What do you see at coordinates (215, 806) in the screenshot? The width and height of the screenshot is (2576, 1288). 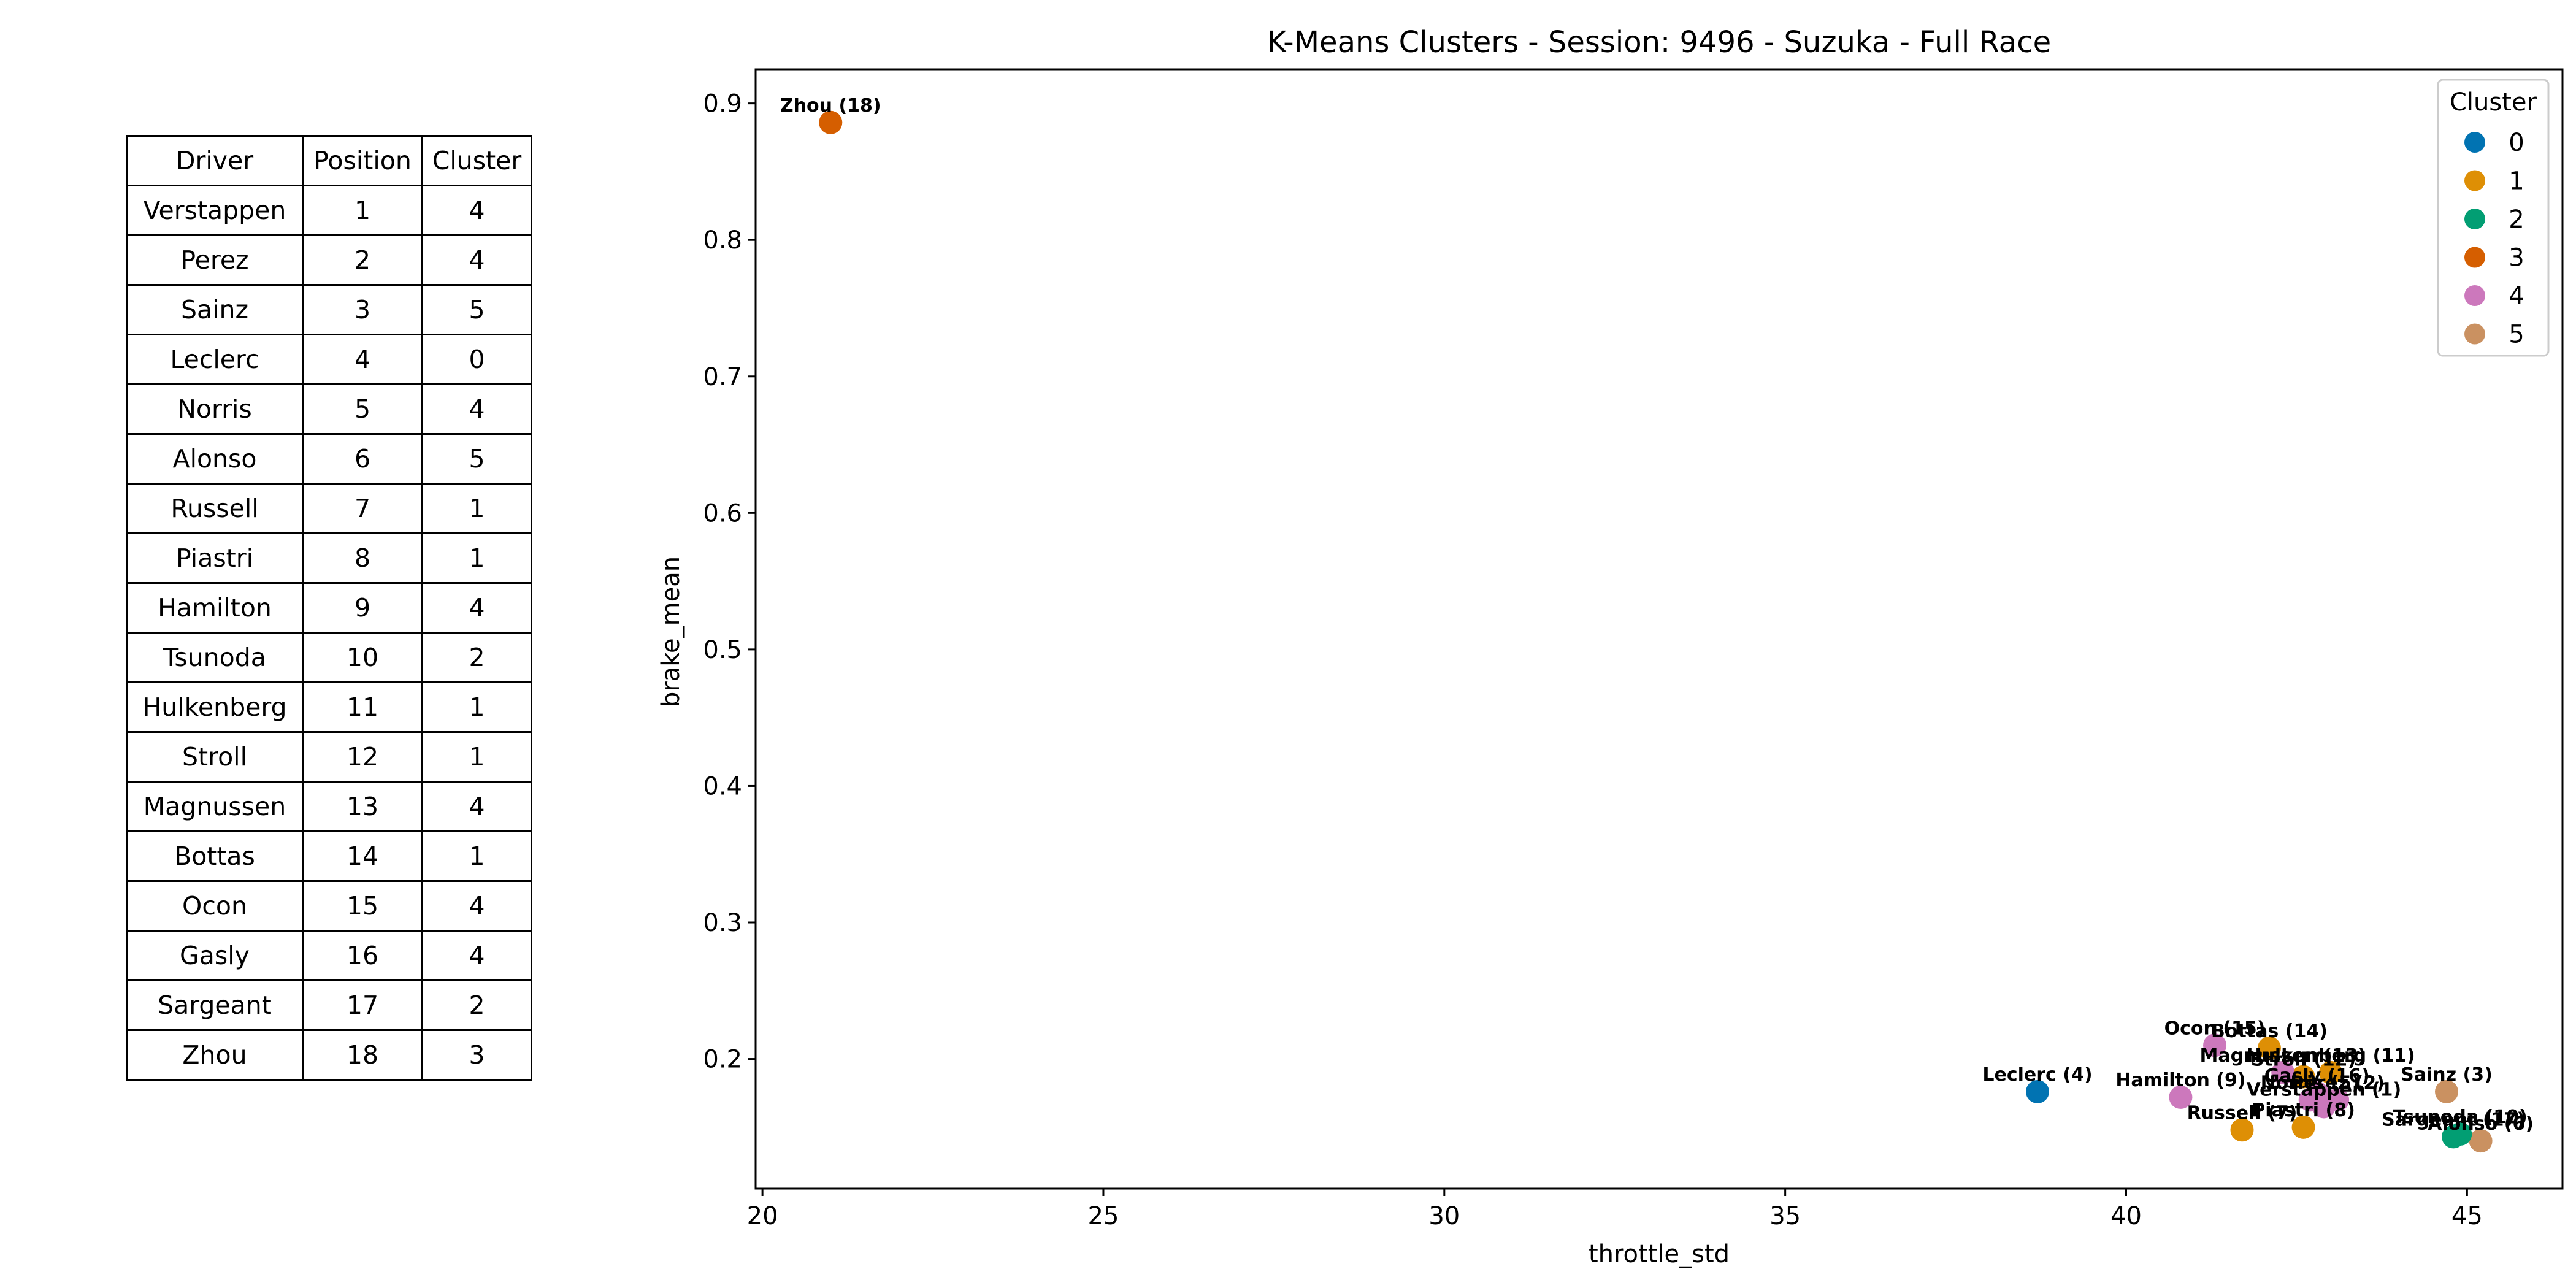 I see `cell-driver: Magnussen` at bounding box center [215, 806].